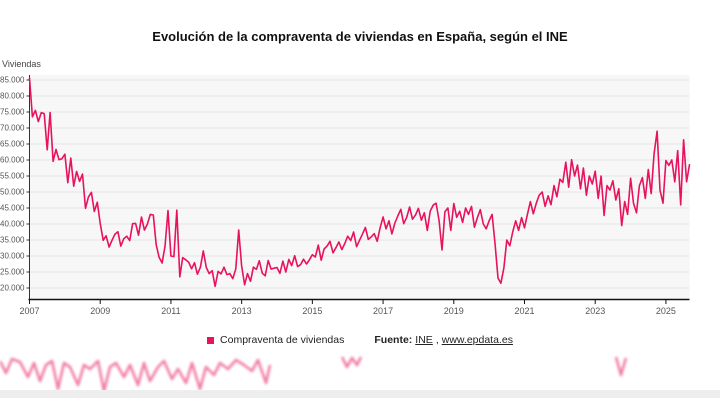  I want to click on legend-marker-icon, so click(211, 340).